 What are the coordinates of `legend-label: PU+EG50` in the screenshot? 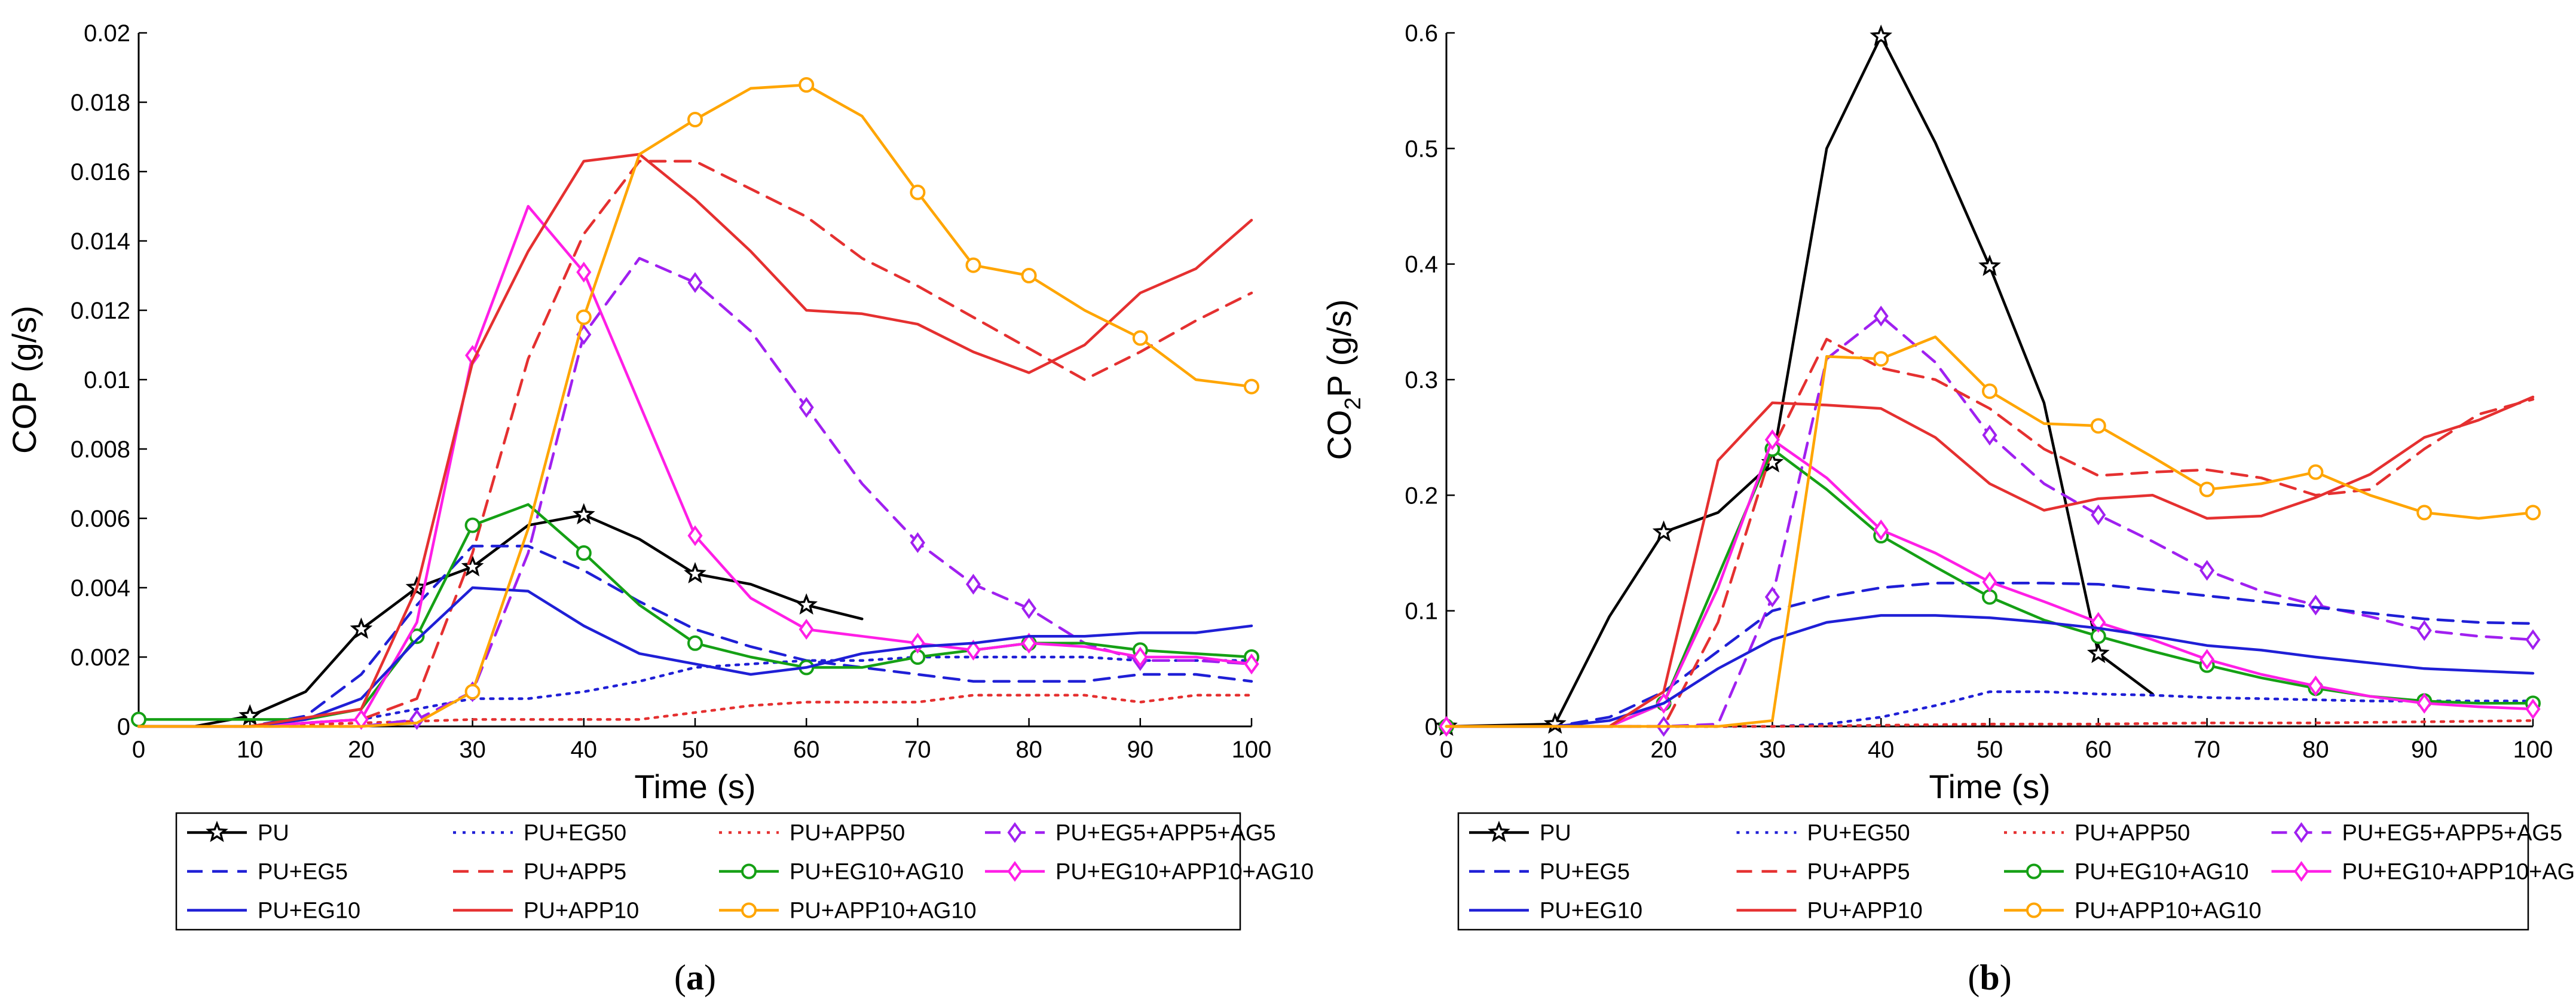 It's located at (575, 833).